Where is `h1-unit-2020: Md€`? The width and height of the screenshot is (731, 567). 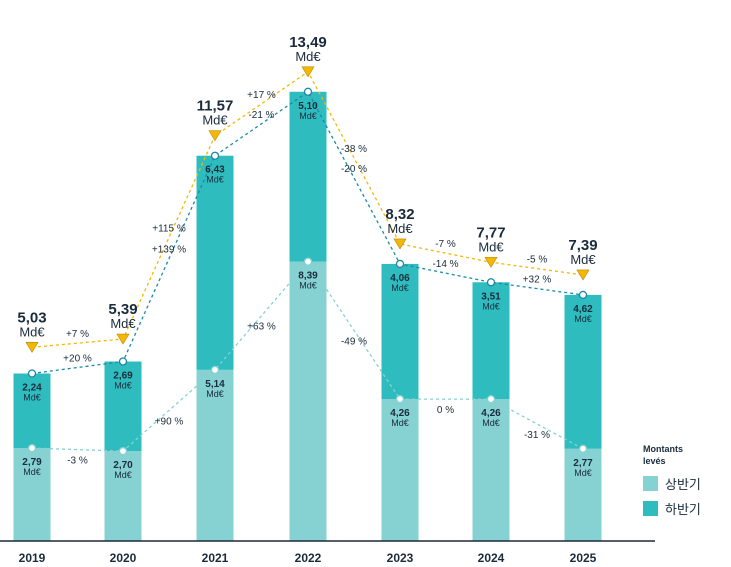
h1-unit-2020: Md€ is located at coordinates (123, 475).